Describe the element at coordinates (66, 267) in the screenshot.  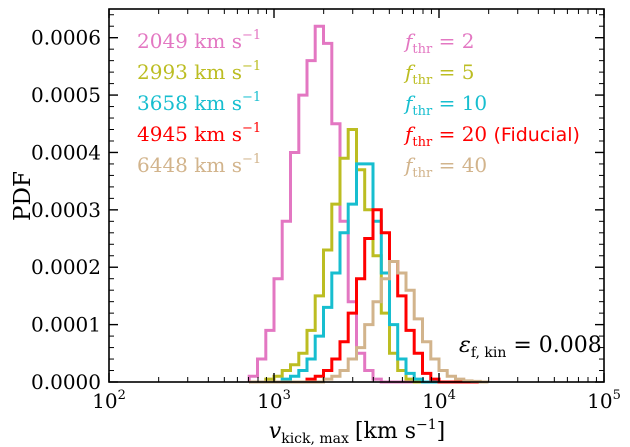
I see `y-tick-label-3: 0.0002` at that location.